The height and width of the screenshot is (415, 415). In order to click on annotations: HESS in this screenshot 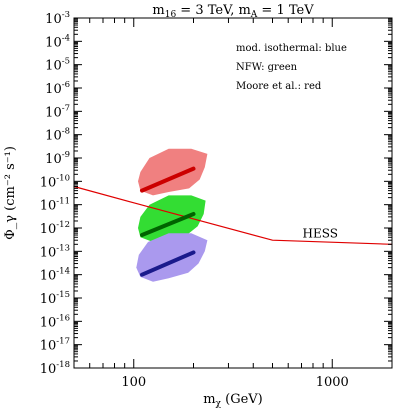, I will do `click(320, 233)`.